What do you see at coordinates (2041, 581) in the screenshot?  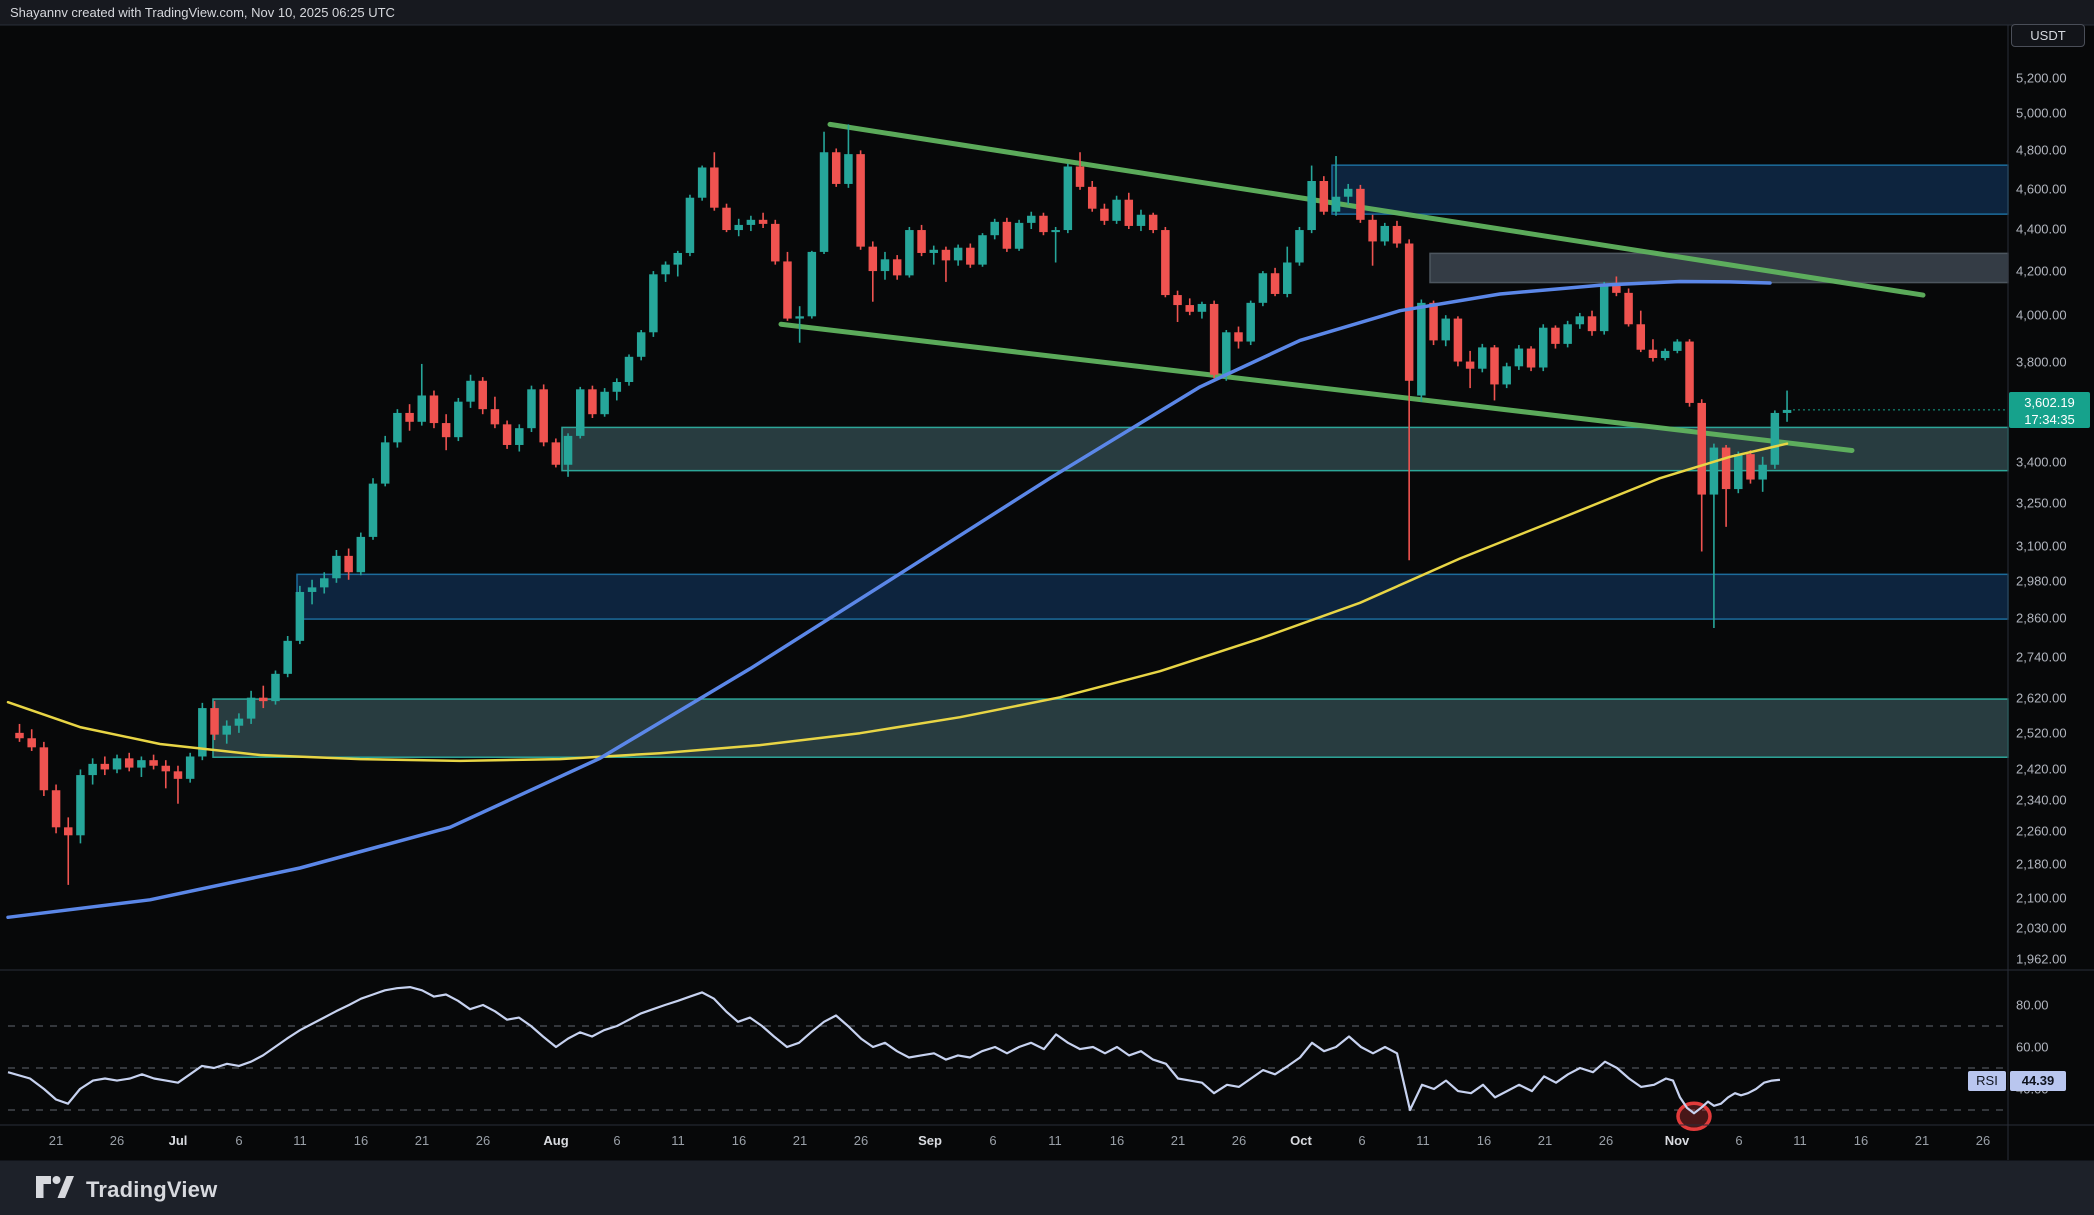 I see `price-axis-label: 2,980.00` at bounding box center [2041, 581].